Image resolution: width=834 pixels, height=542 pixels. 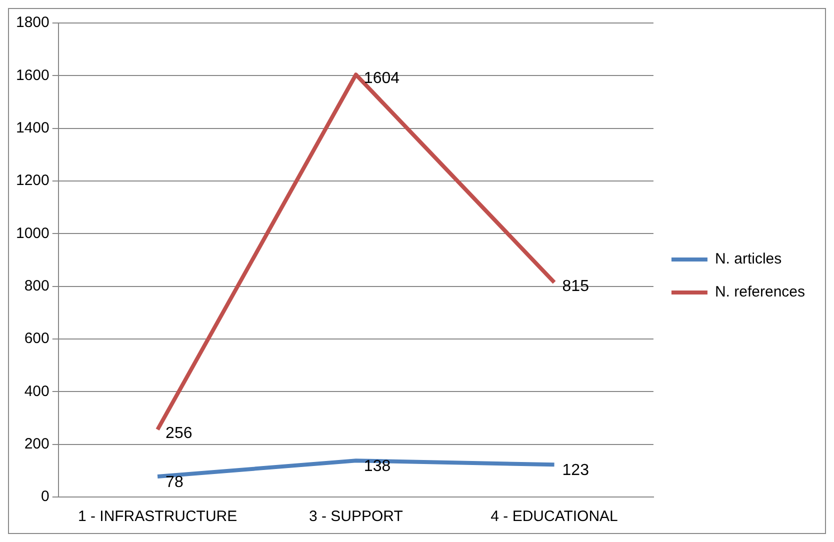 I want to click on data-label: 78, so click(x=175, y=482).